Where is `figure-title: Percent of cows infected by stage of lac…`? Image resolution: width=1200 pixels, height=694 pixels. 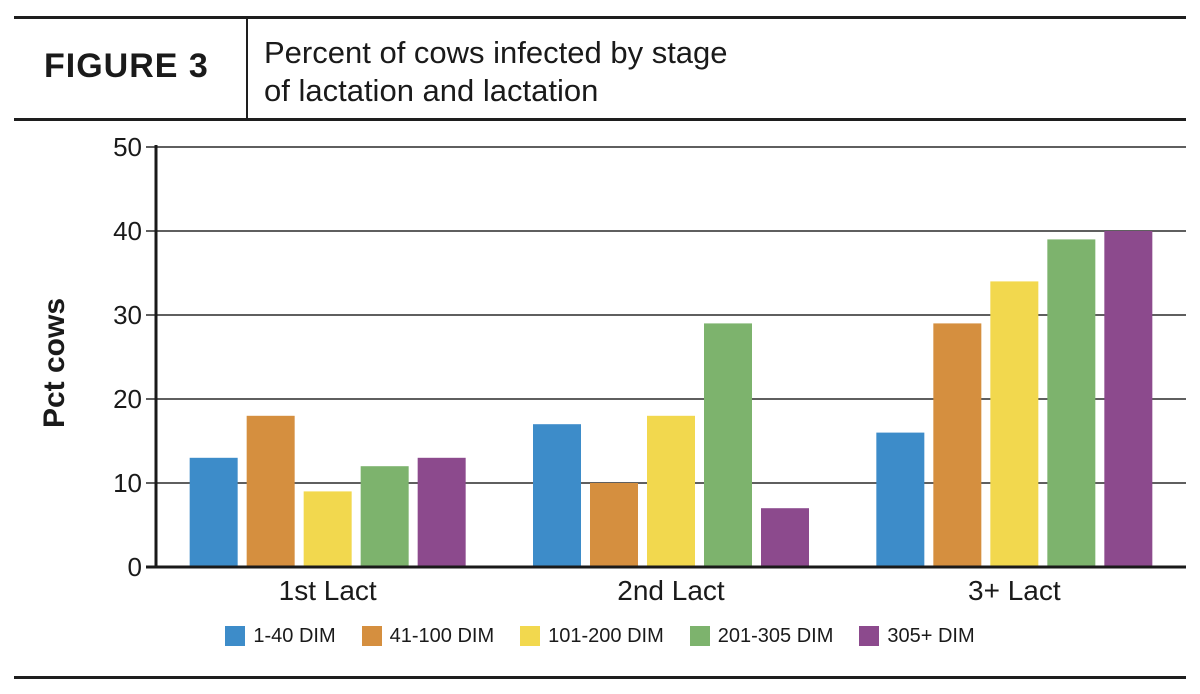 figure-title: Percent of cows infected by stage of lac… is located at coordinates (714, 72).